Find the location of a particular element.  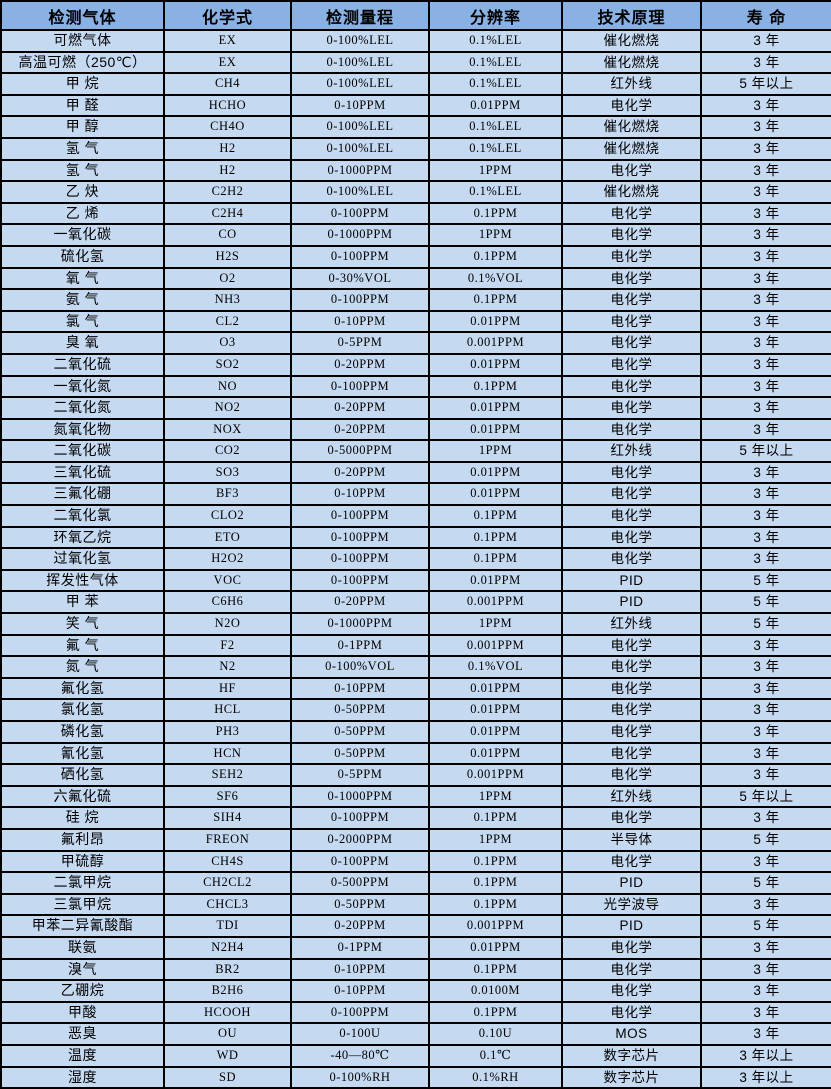

cell-tech: 红外线 is located at coordinates (631, 451).